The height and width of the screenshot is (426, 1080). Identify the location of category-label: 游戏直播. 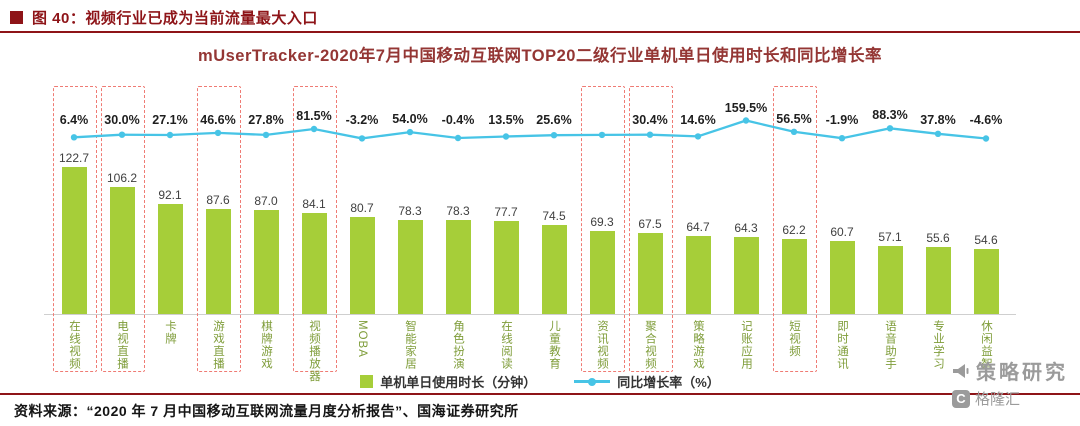
(218, 345).